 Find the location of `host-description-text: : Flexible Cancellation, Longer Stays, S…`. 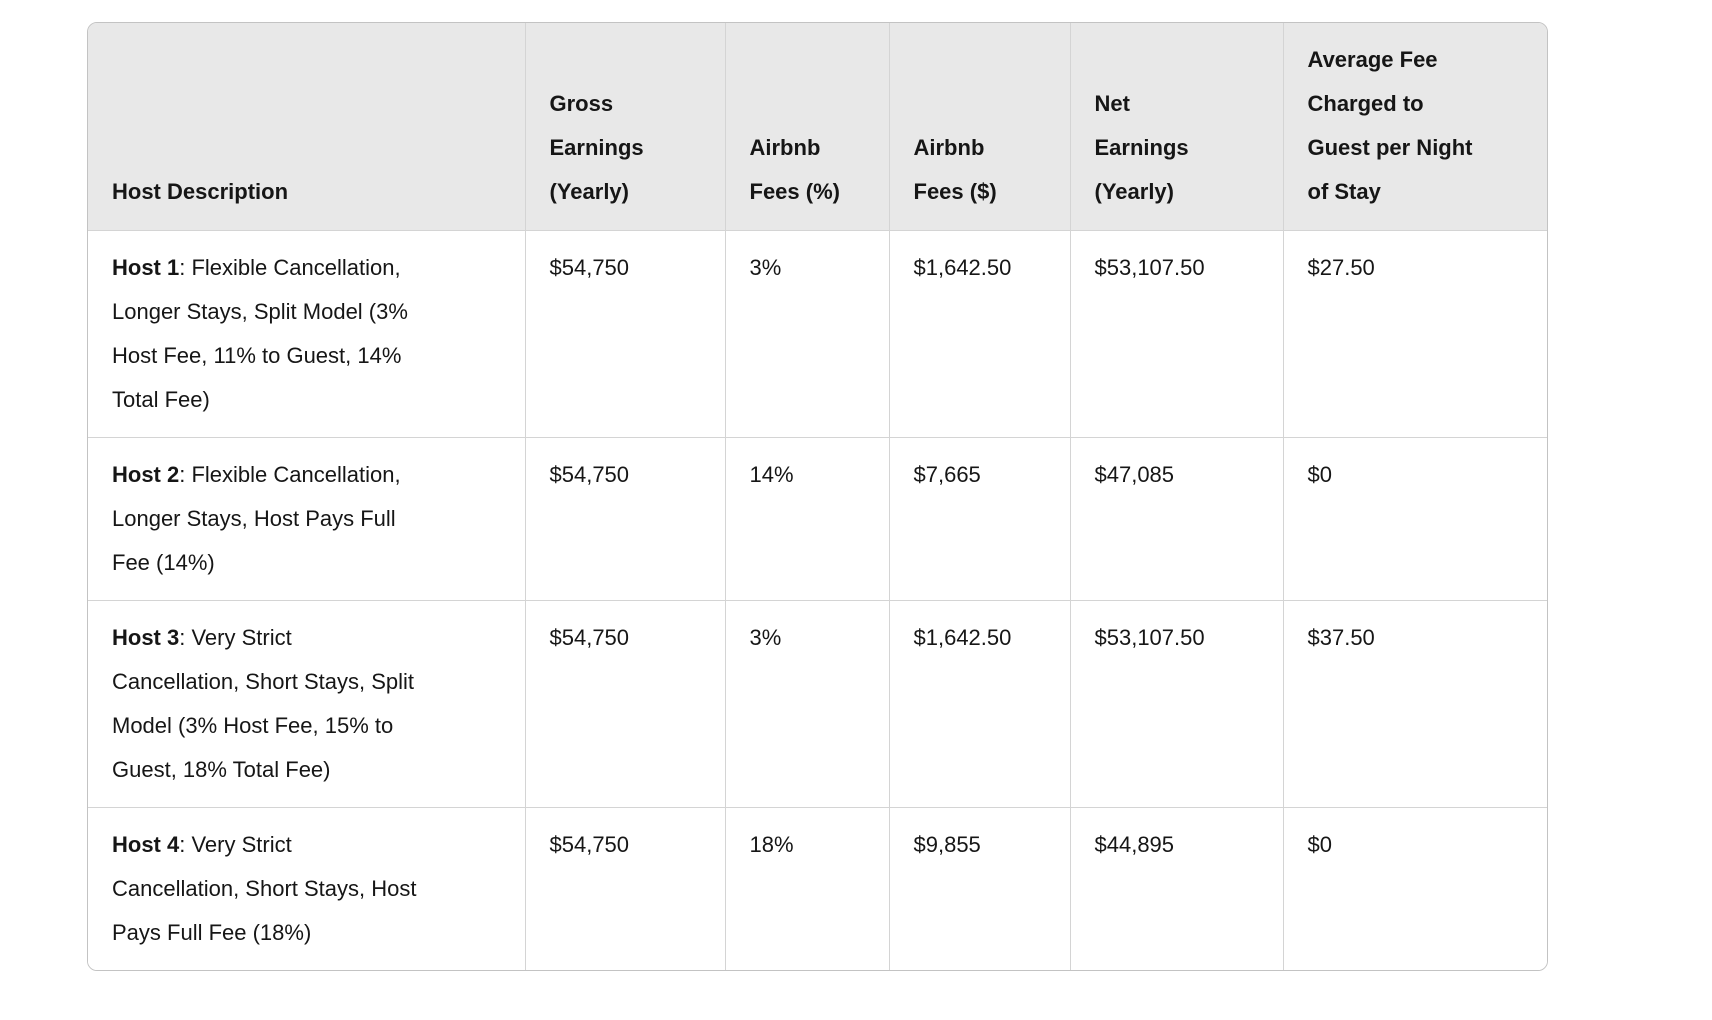

host-description-text: : Flexible Cancellation, Longer Stays, S… is located at coordinates (260, 333).